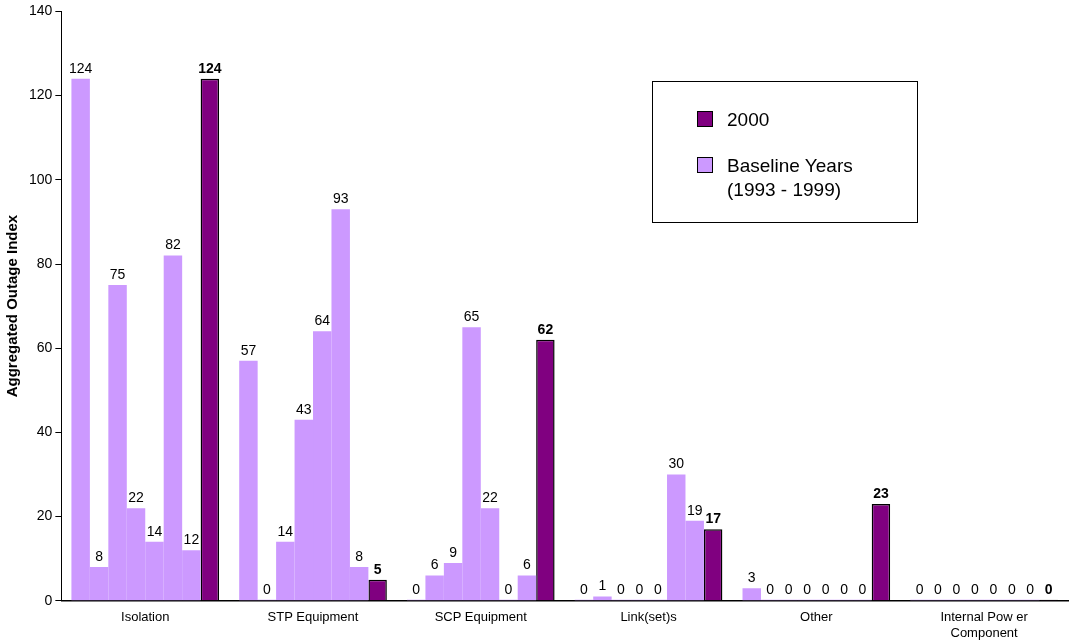 This screenshot has height=644, width=1078. I want to click on data-label: 23, so click(881, 492).